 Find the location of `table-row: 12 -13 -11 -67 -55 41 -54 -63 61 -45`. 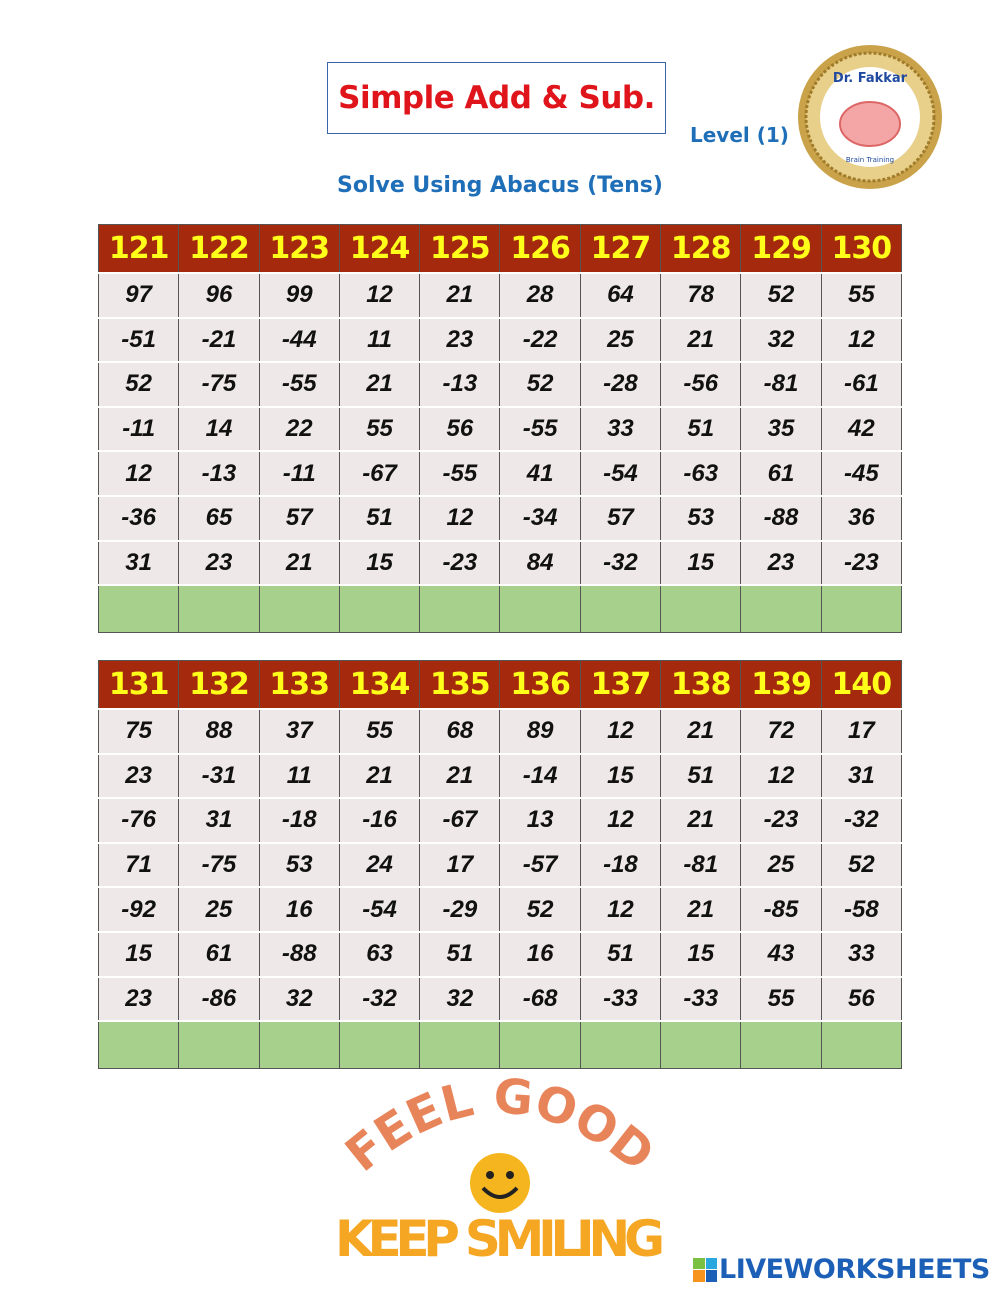

table-row: 12 -13 -11 -67 -55 41 -54 -63 61 -45 is located at coordinates (500, 473).